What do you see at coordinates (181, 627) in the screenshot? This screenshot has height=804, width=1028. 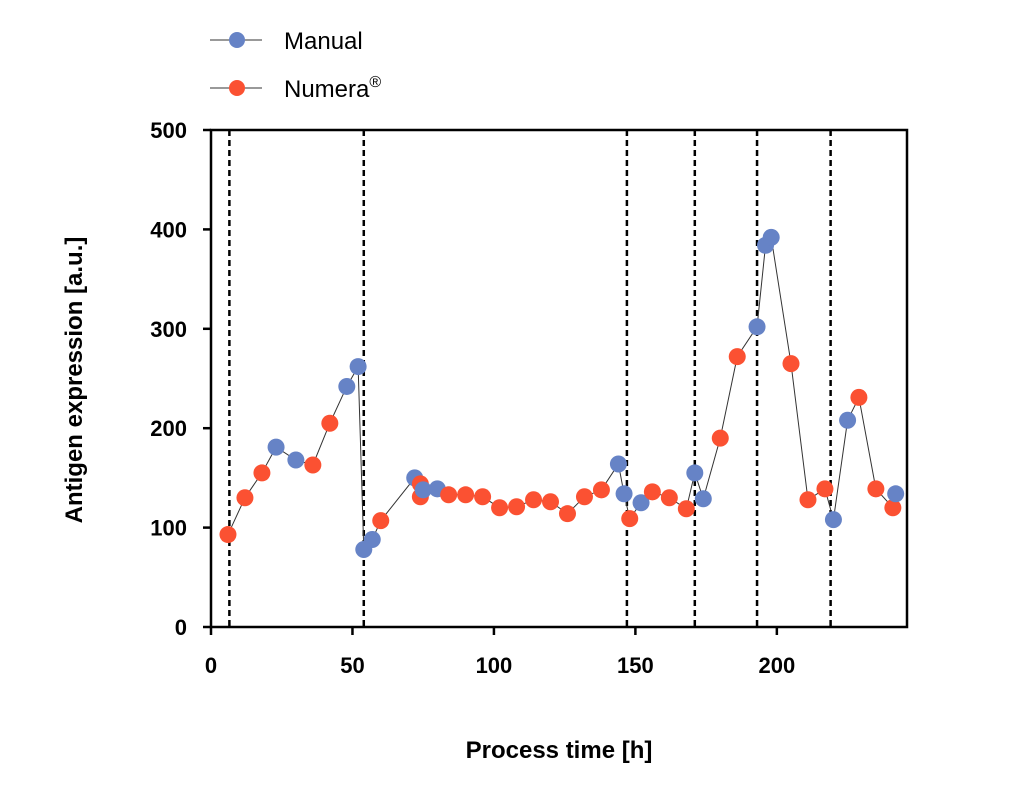 I see `y-tick-label: 0` at bounding box center [181, 627].